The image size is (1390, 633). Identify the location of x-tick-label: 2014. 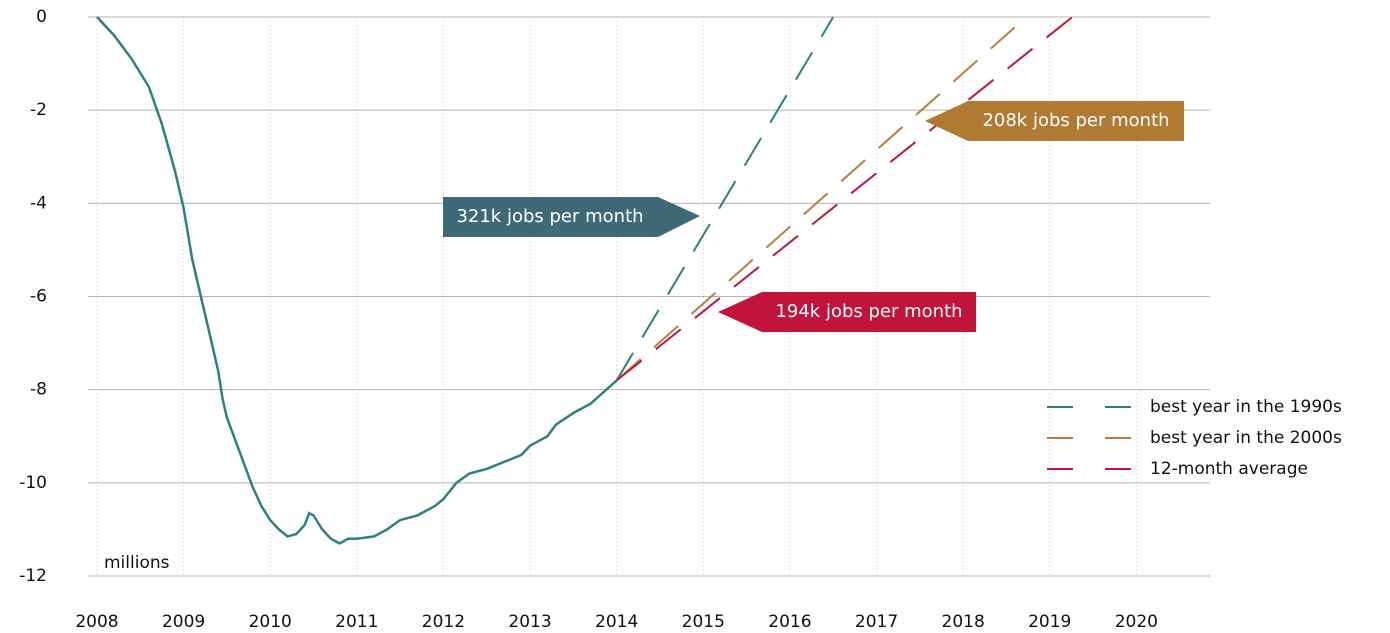
(616, 622).